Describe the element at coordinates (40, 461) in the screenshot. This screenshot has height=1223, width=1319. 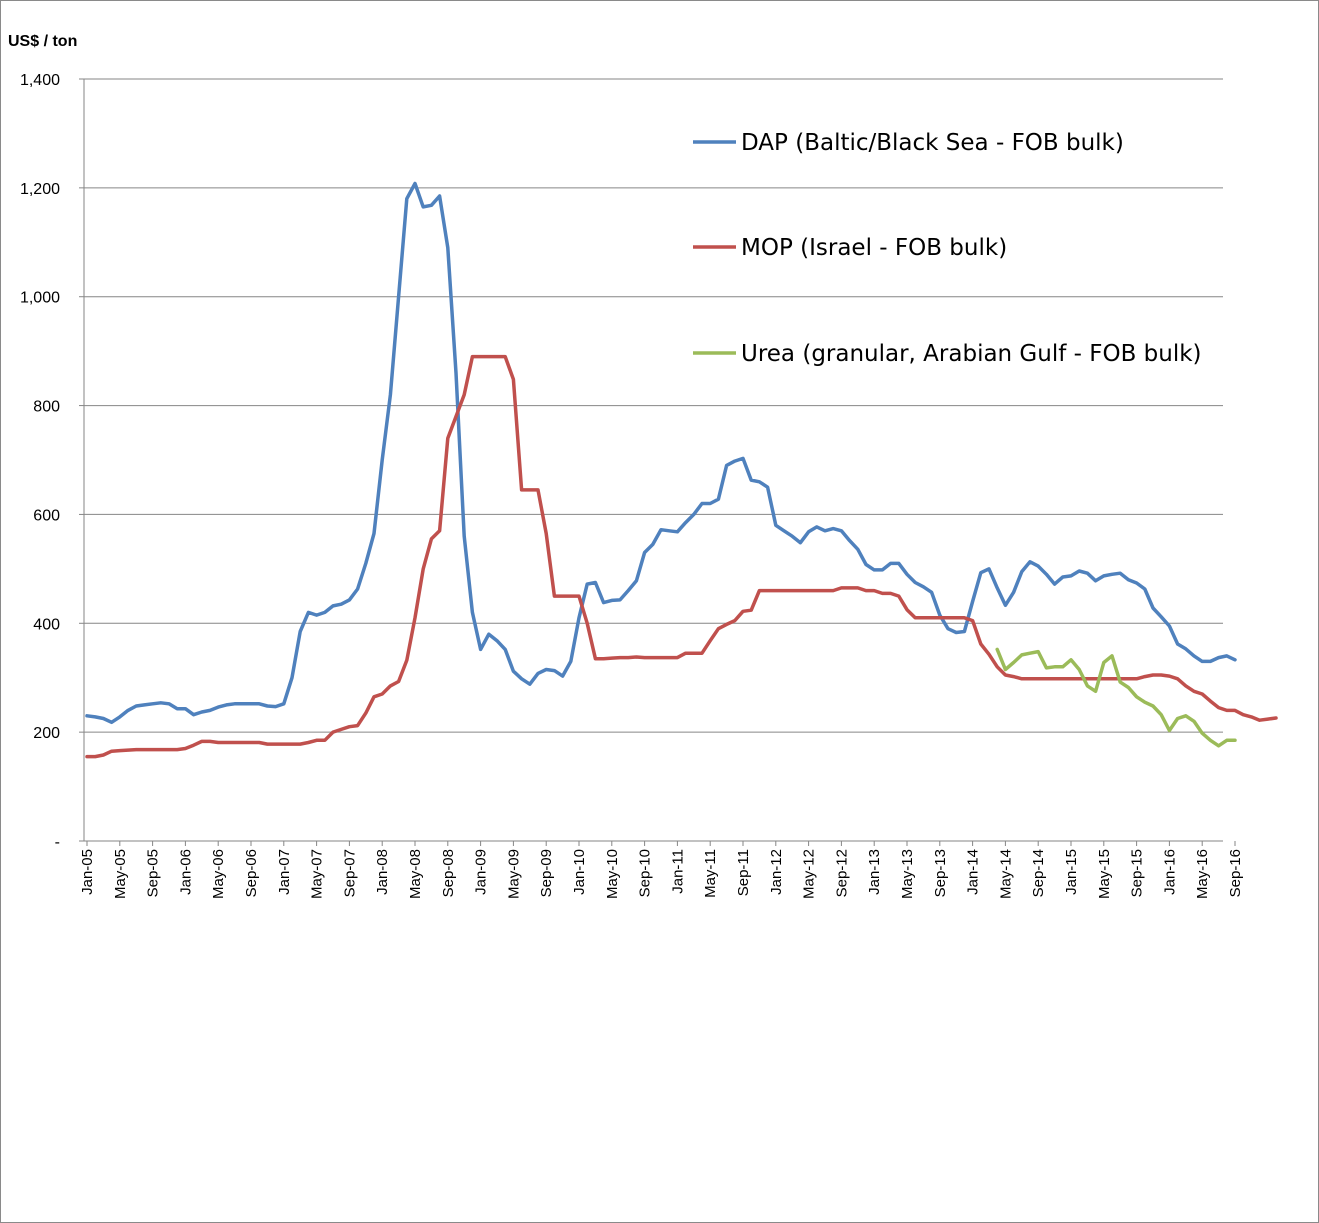
I see `y-tick-labels: - 200 400 600 800 1,000 1,200 1,400` at that location.